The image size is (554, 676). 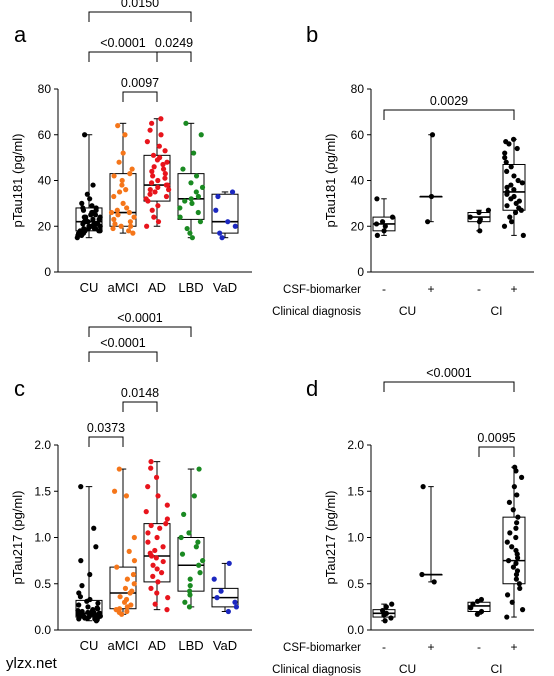 What do you see at coordinates (42, 491) in the screenshot?
I see `y-tick-label: 1.5` at bounding box center [42, 491].